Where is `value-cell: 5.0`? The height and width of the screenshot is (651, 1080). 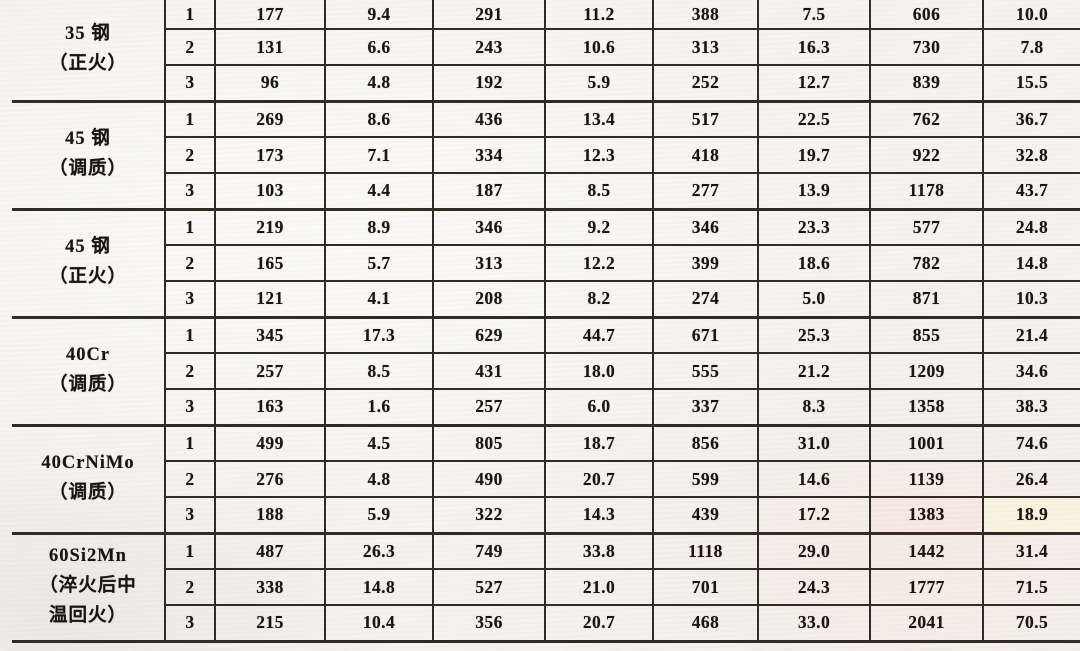
value-cell: 5.0 is located at coordinates (814, 299).